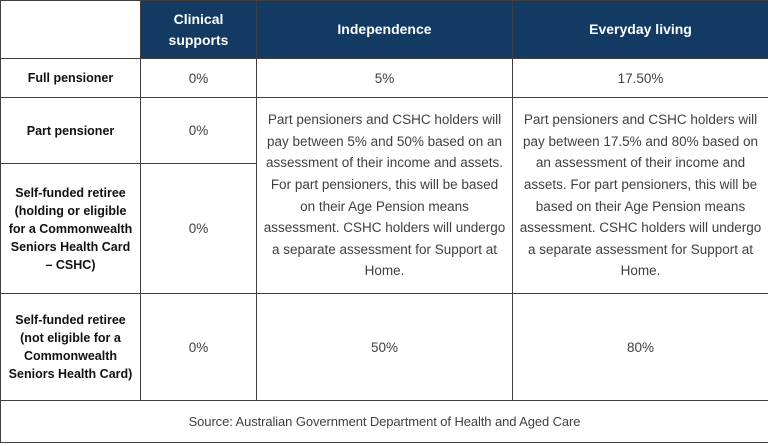 The height and width of the screenshot is (446, 768). I want to click on row-label-full-pensioner: Full pensioner, so click(70, 78).